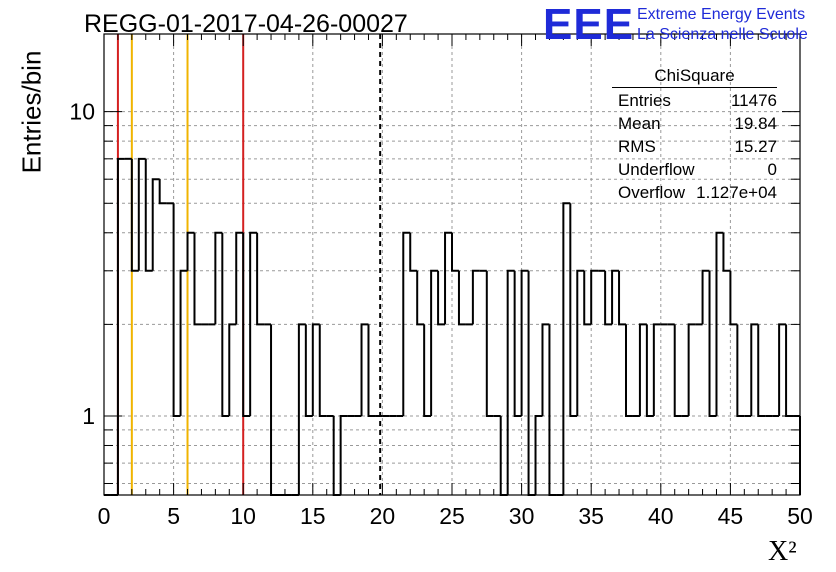 The width and height of the screenshot is (836, 572). I want to click on stats-row-mean: Mean 19.84, so click(694, 123).